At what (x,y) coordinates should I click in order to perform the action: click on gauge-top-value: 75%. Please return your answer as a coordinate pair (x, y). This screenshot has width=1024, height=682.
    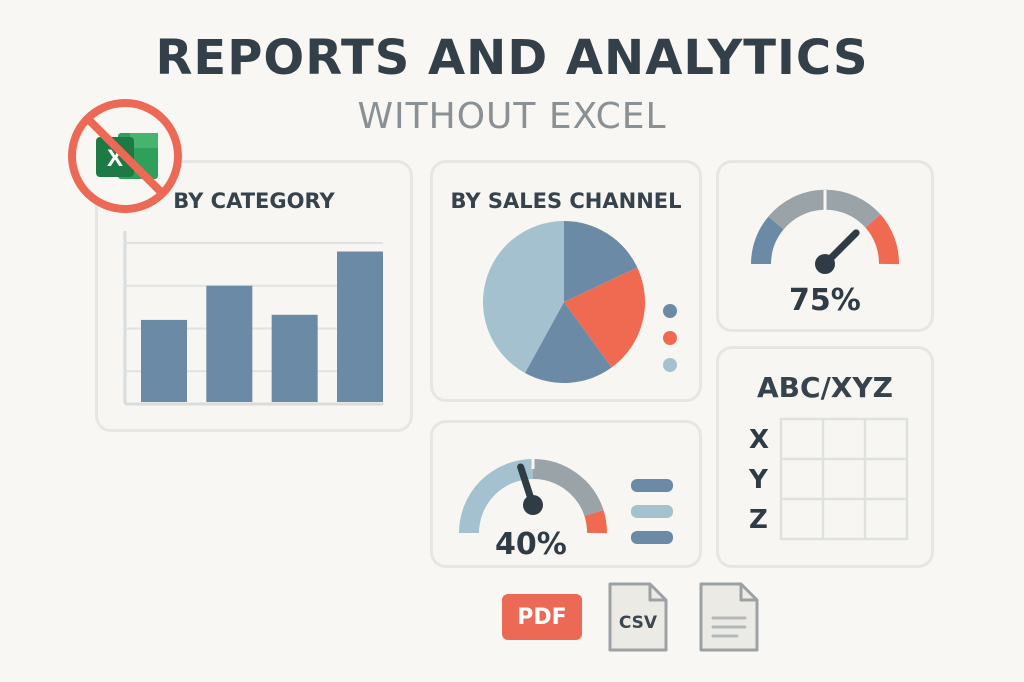
    Looking at the image, I should click on (825, 300).